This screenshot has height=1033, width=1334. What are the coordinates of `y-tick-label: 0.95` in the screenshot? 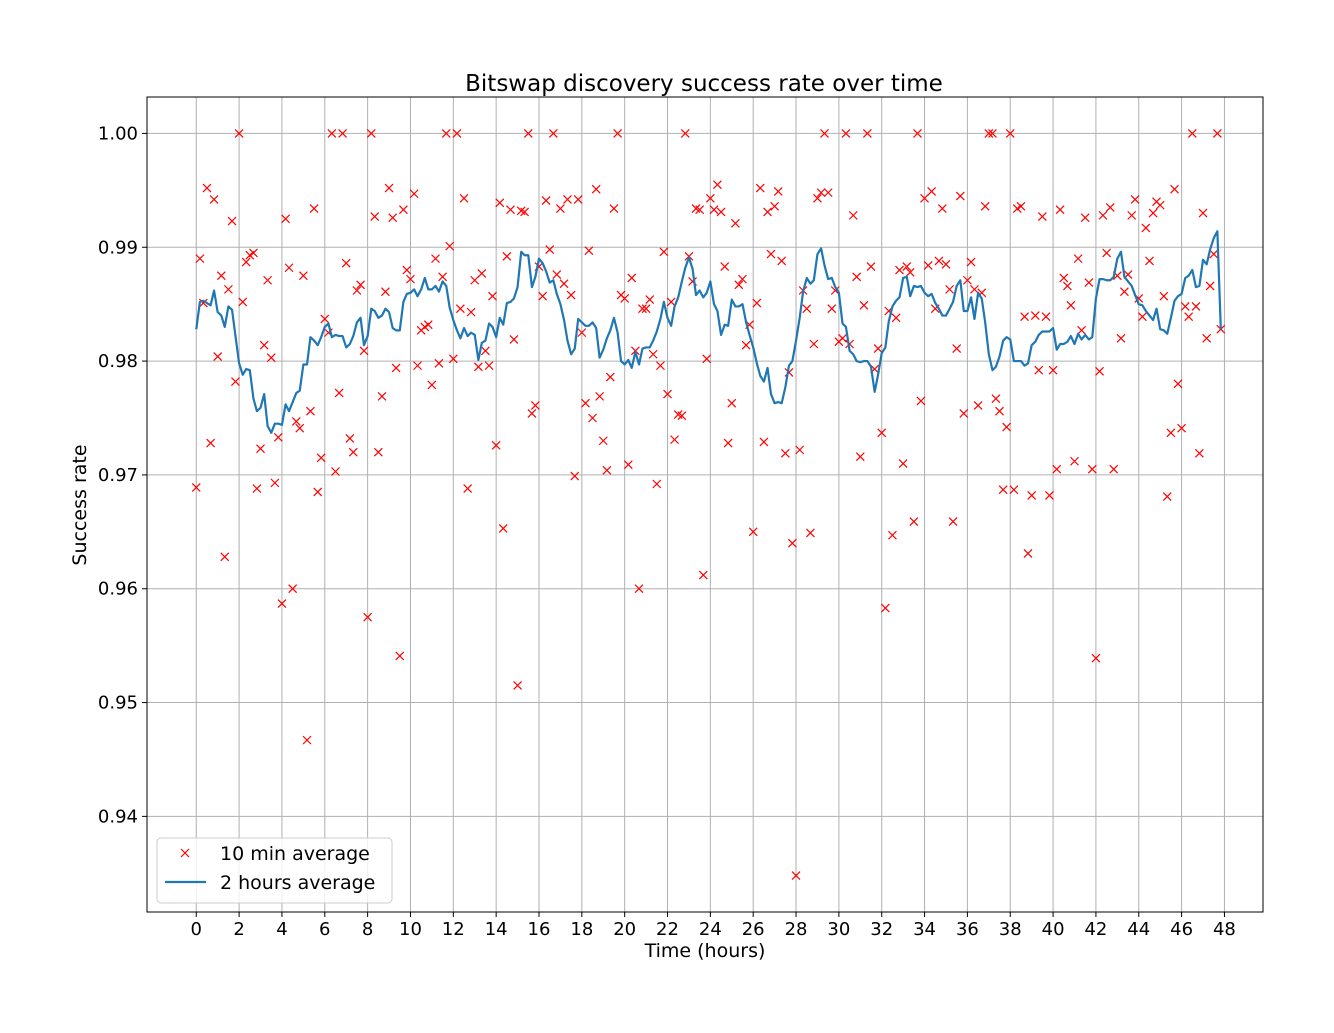 It's located at (118, 703).